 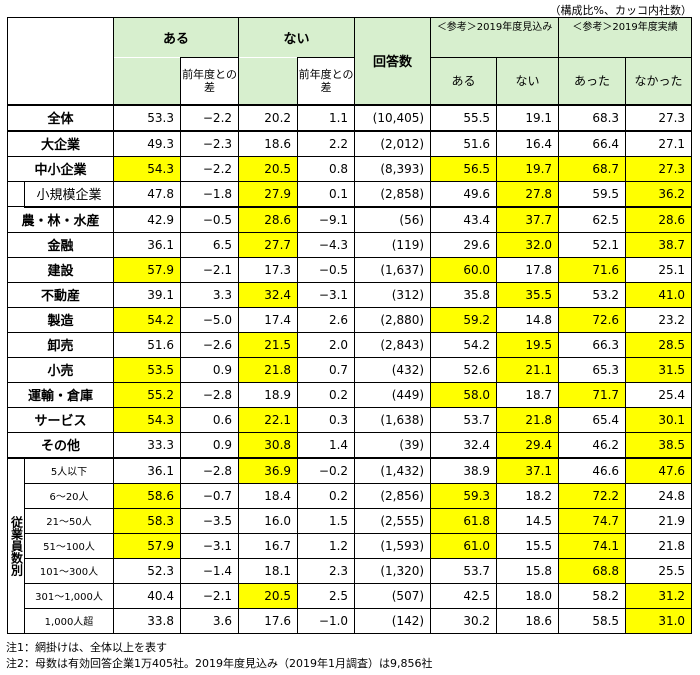 What do you see at coordinates (659, 595) in the screenshot?
I see `cell-actual-nakatta: 31.2` at bounding box center [659, 595].